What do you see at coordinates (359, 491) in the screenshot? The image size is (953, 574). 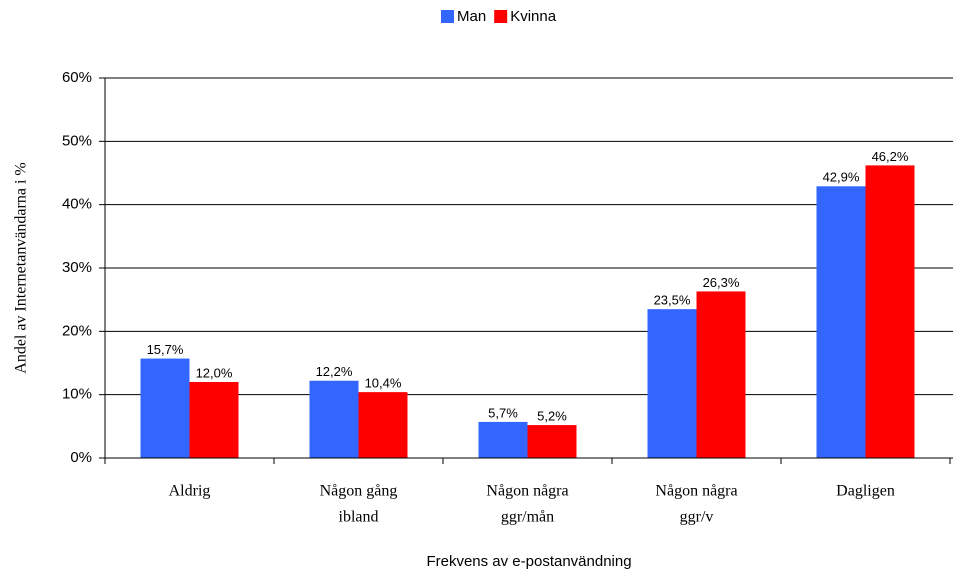 I see `x-tick-label: Någon gång` at bounding box center [359, 491].